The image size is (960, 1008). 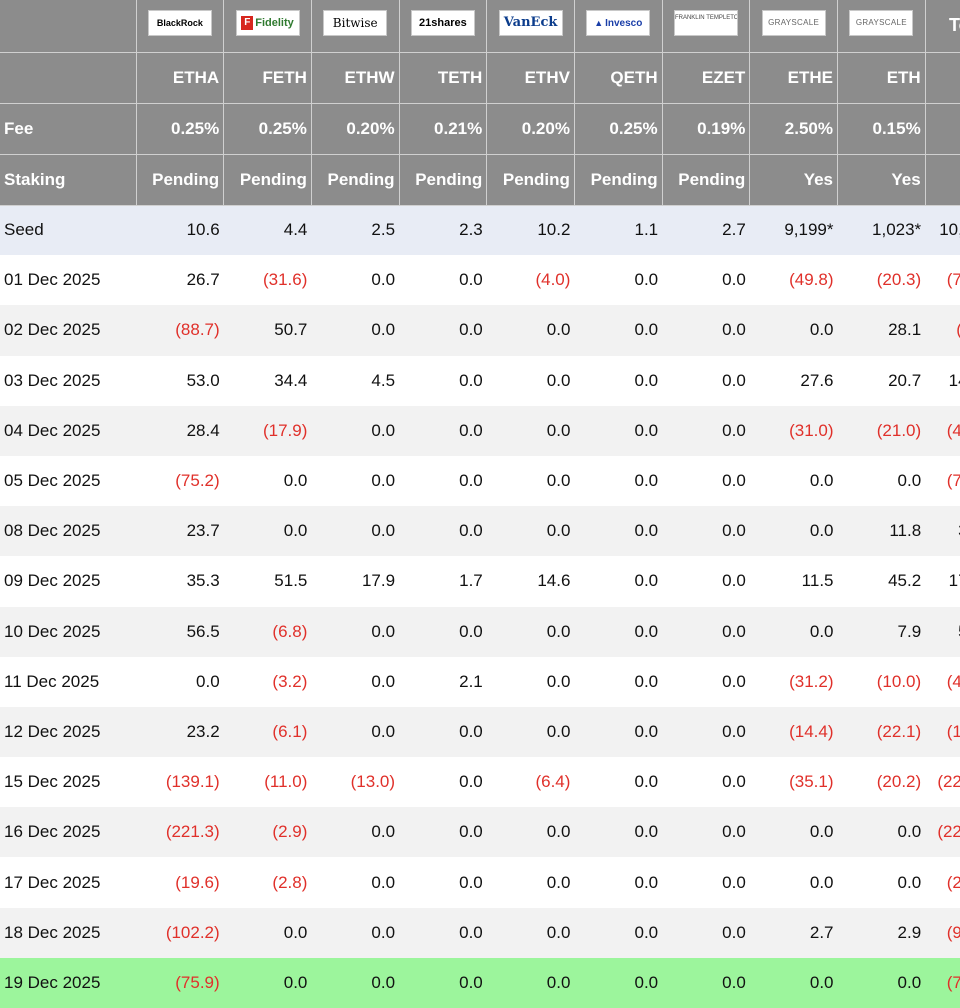 I want to click on flow-cell: (88.7), so click(x=180, y=330).